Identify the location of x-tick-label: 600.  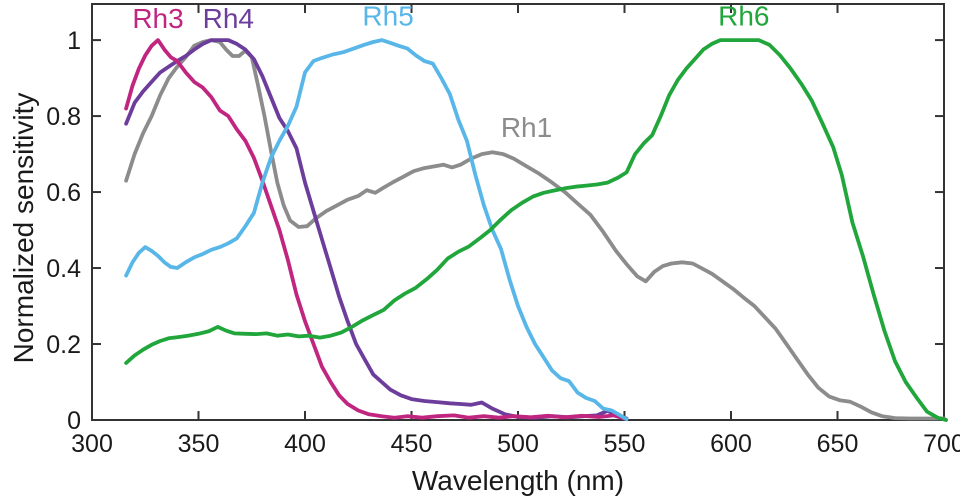
(731, 444).